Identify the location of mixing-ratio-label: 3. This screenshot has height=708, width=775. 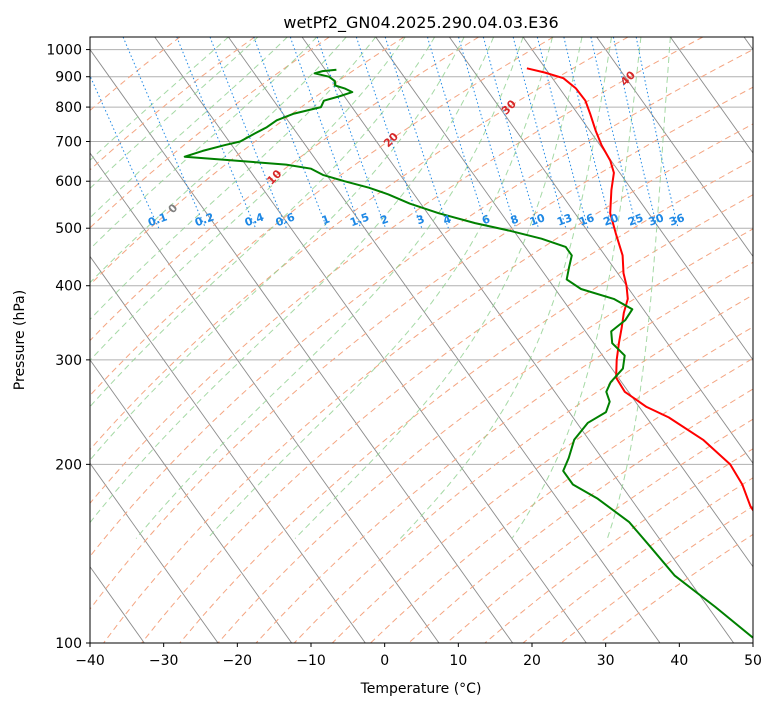
(421, 220).